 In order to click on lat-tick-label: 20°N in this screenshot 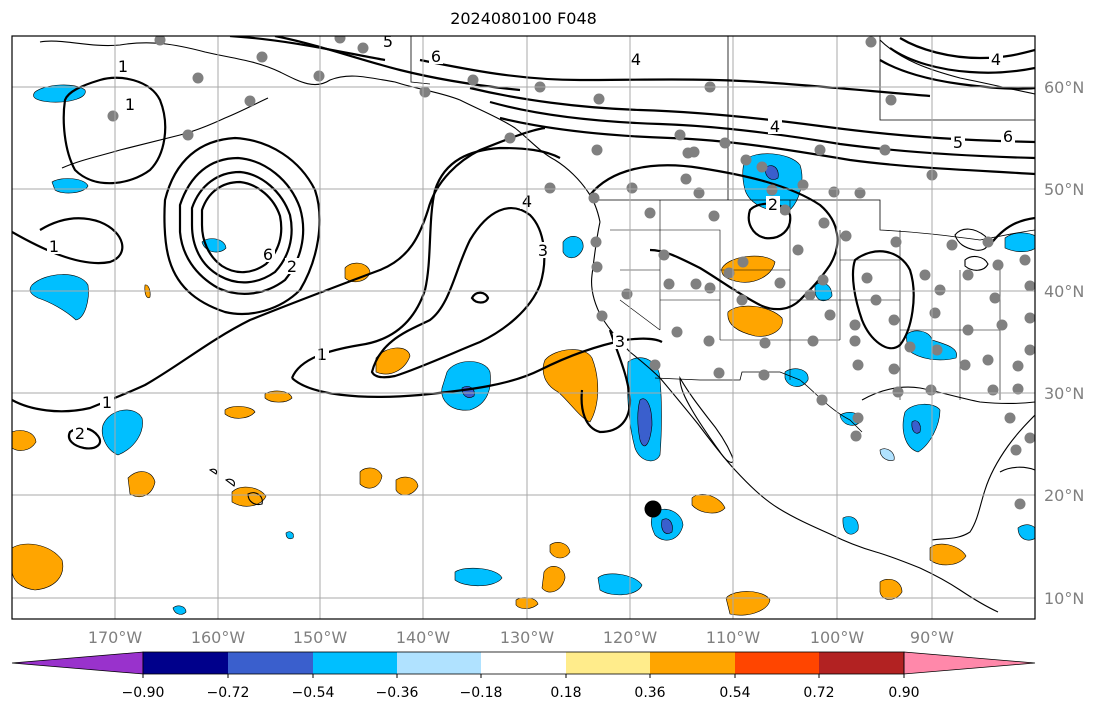, I will do `click(1064, 495)`.